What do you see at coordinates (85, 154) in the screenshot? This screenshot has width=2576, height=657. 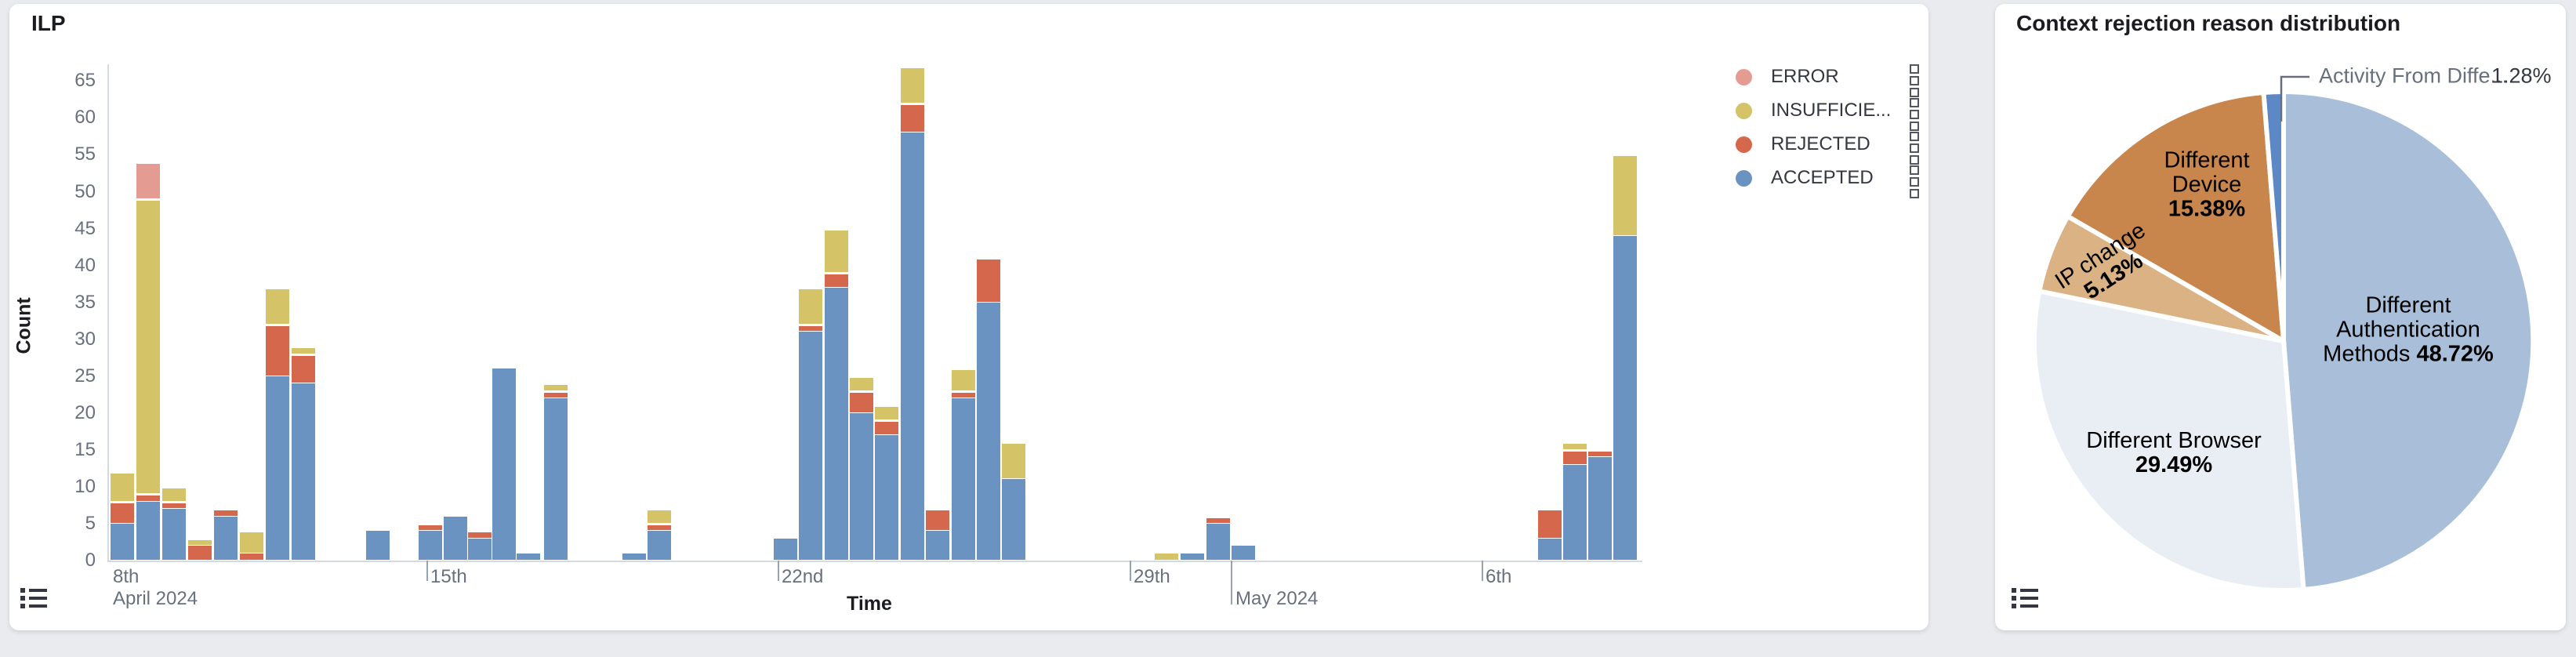 I see `y-tick-label: 55` at bounding box center [85, 154].